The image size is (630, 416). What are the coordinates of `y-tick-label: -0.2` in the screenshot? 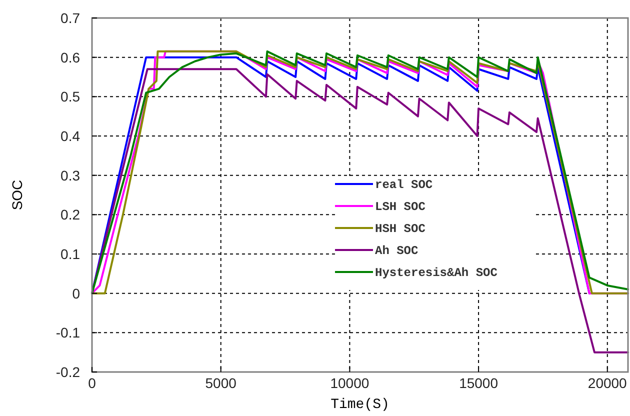 It's located at (68, 372).